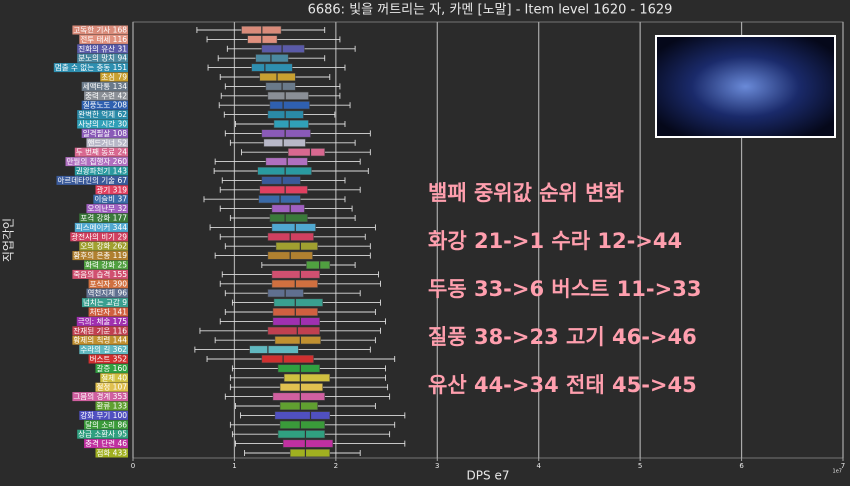 This screenshot has height=486, width=850. I want to click on y-tick-label: 세맥타통 134, so click(105, 86).